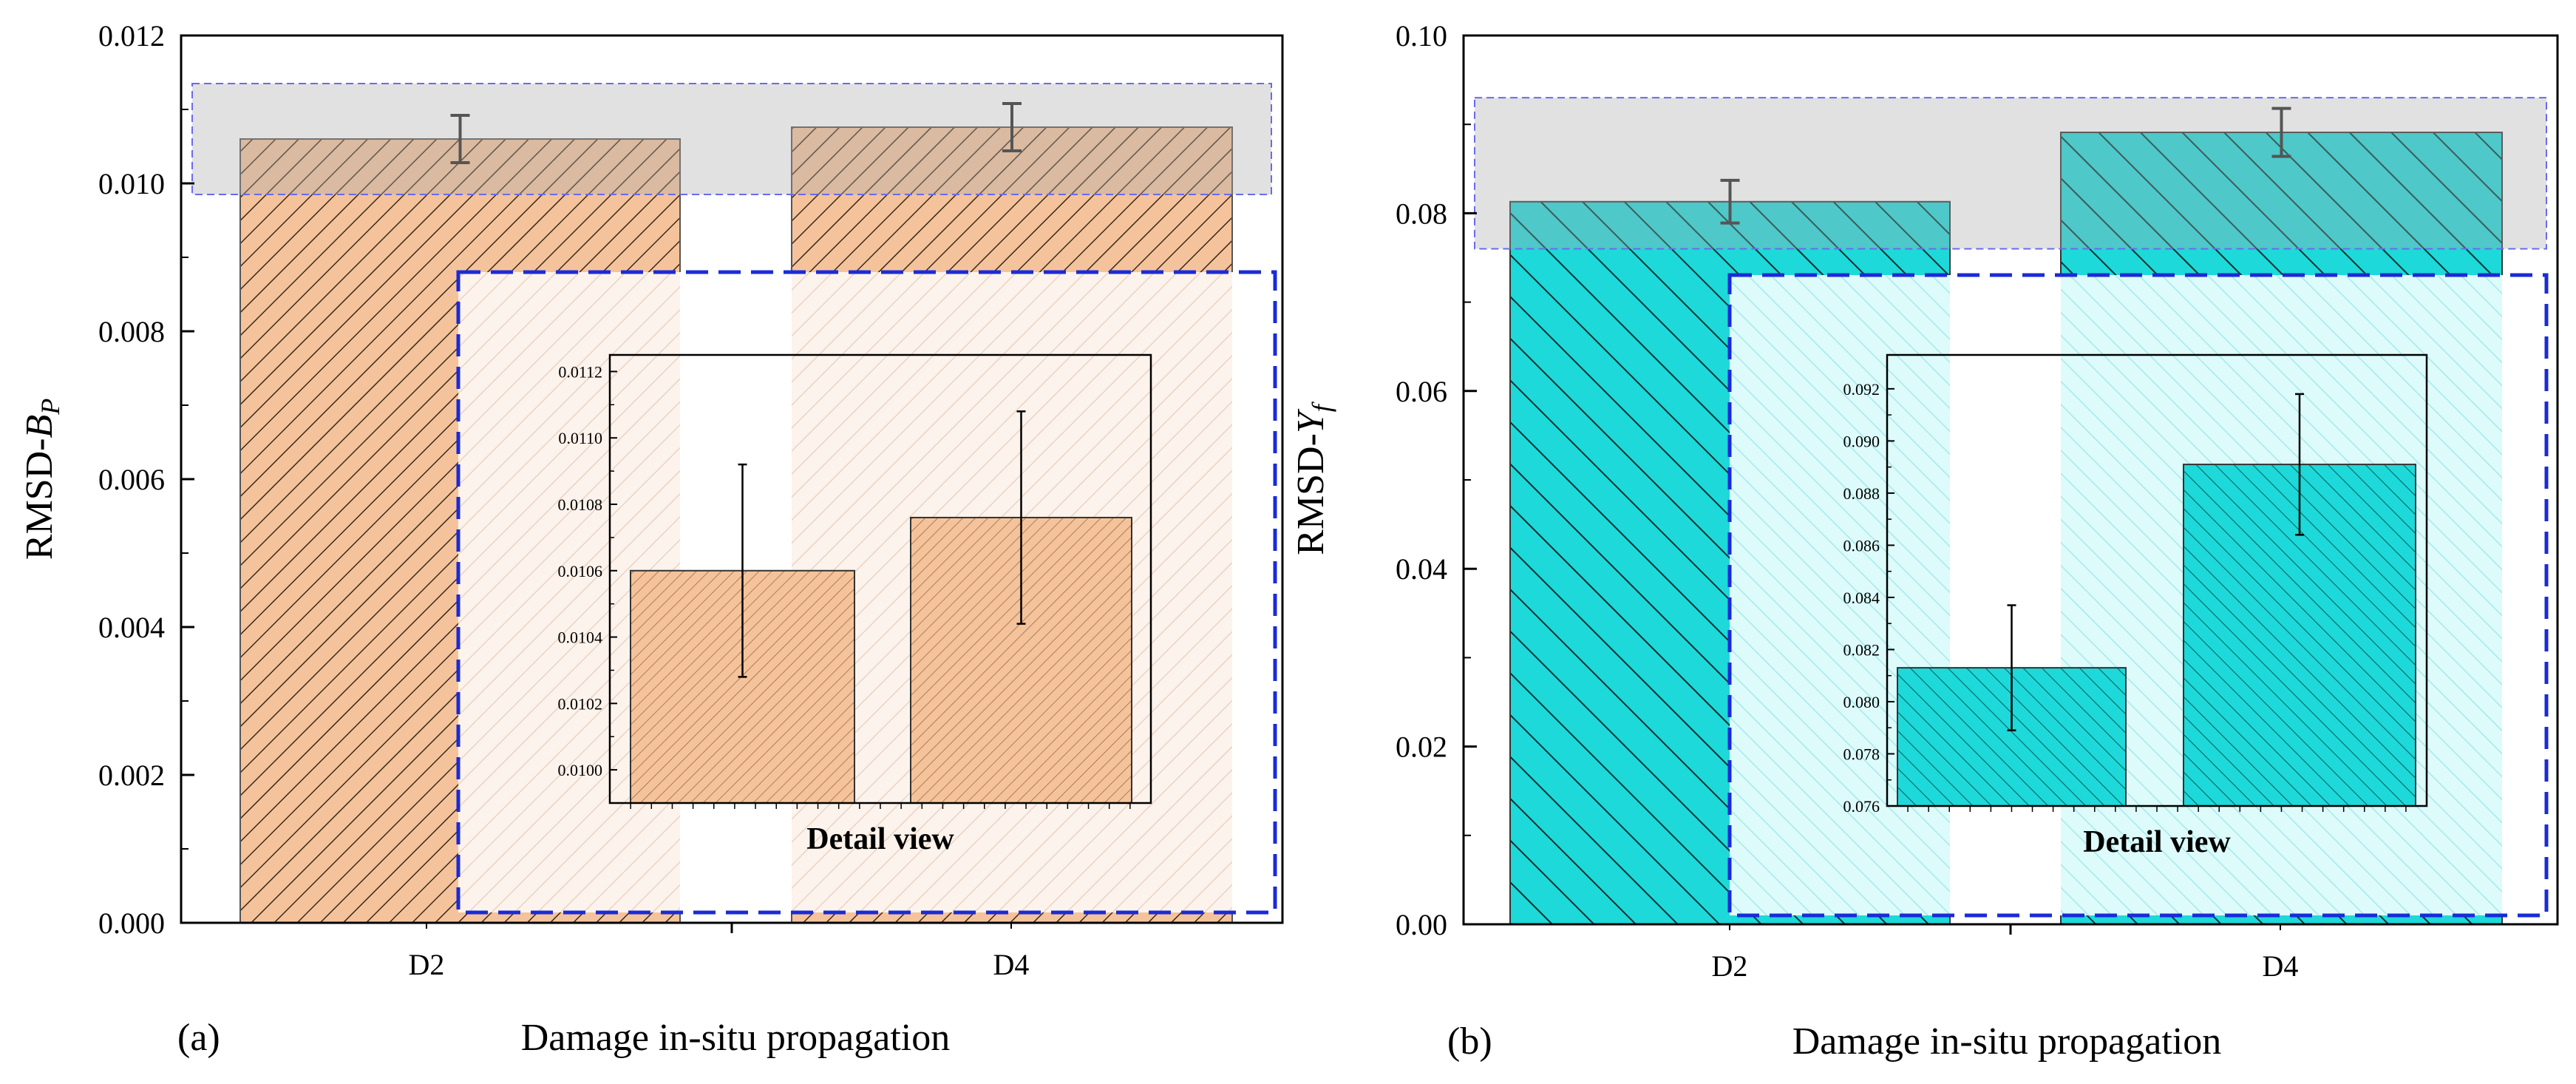  Describe the element at coordinates (1861, 649) in the screenshot. I see `inset-y-tick-label: 0.082` at that location.